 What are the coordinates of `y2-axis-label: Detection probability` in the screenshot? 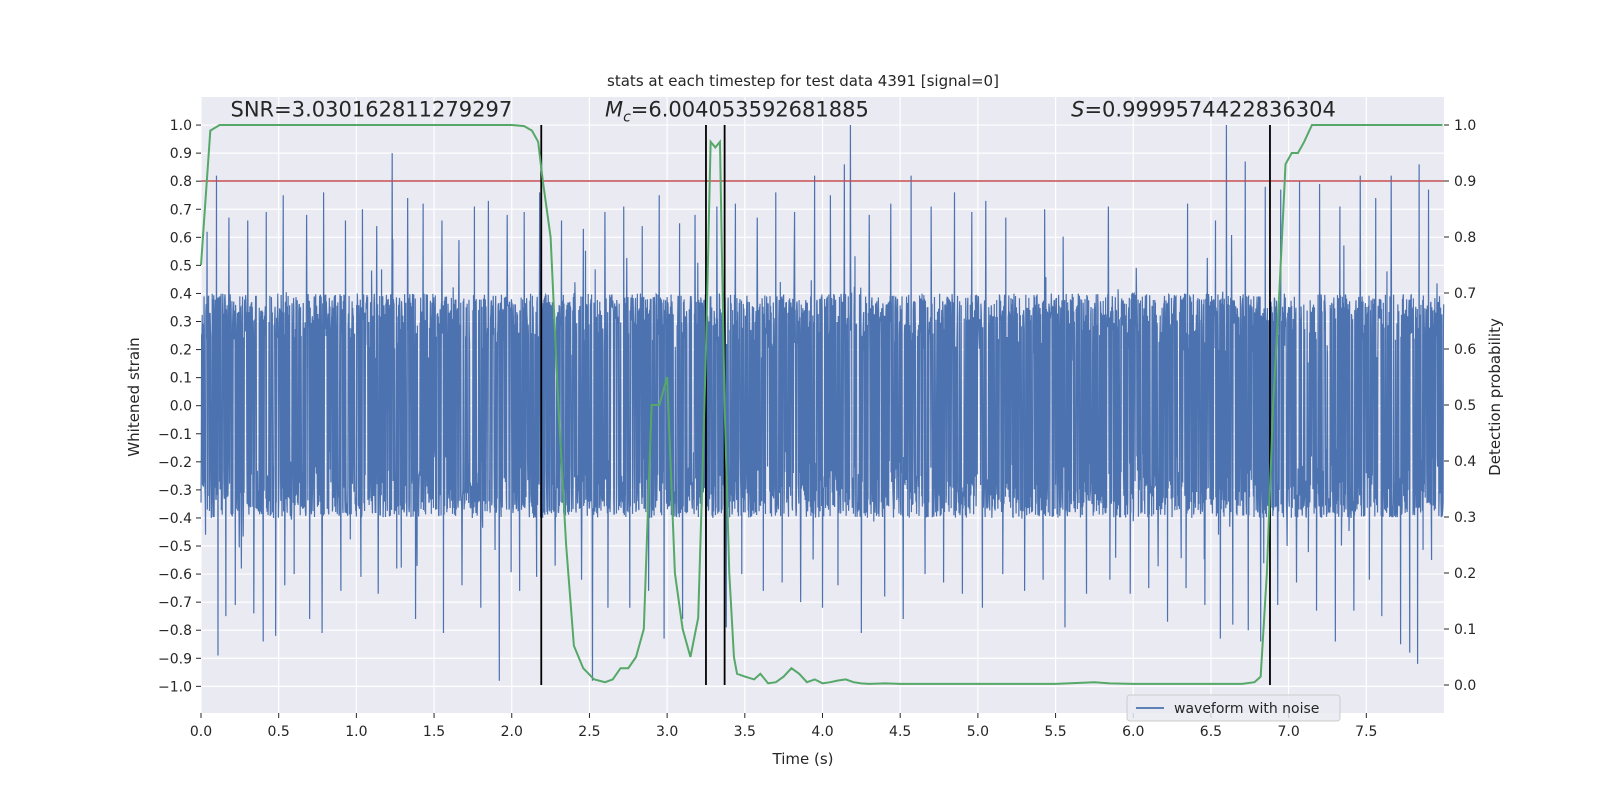 It's located at (1495, 397).